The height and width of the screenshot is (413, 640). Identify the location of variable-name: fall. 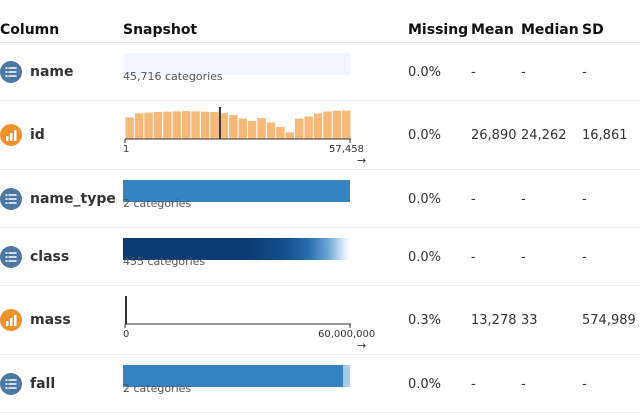
(43, 384).